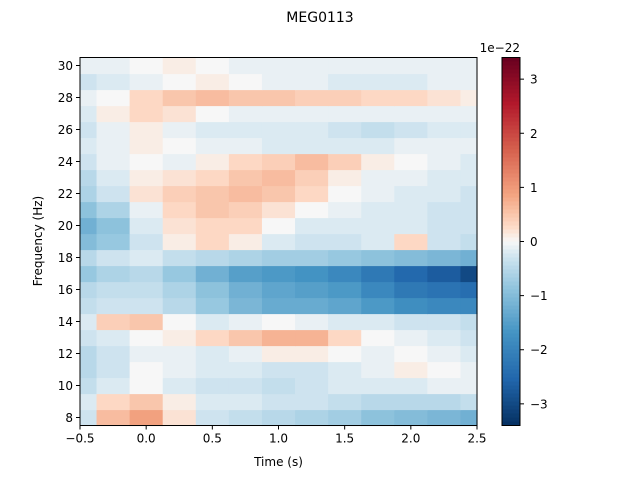 The image size is (640, 478). What do you see at coordinates (344, 439) in the screenshot?
I see `x-tick-label: 1.5` at bounding box center [344, 439].